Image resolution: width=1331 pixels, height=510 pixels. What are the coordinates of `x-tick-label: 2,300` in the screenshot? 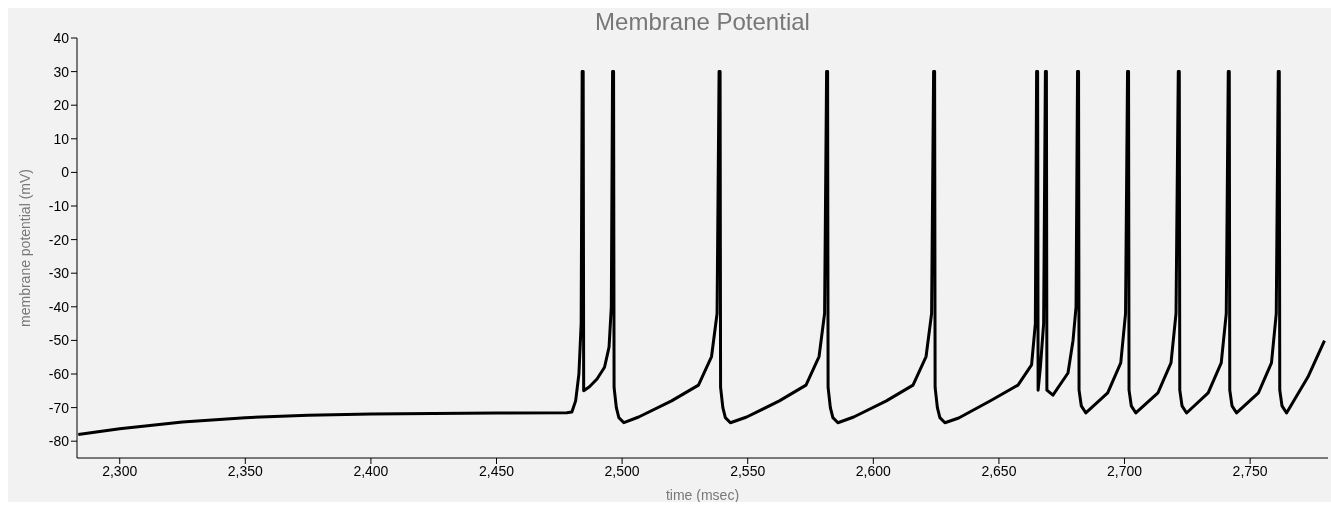 It's located at (120, 470).